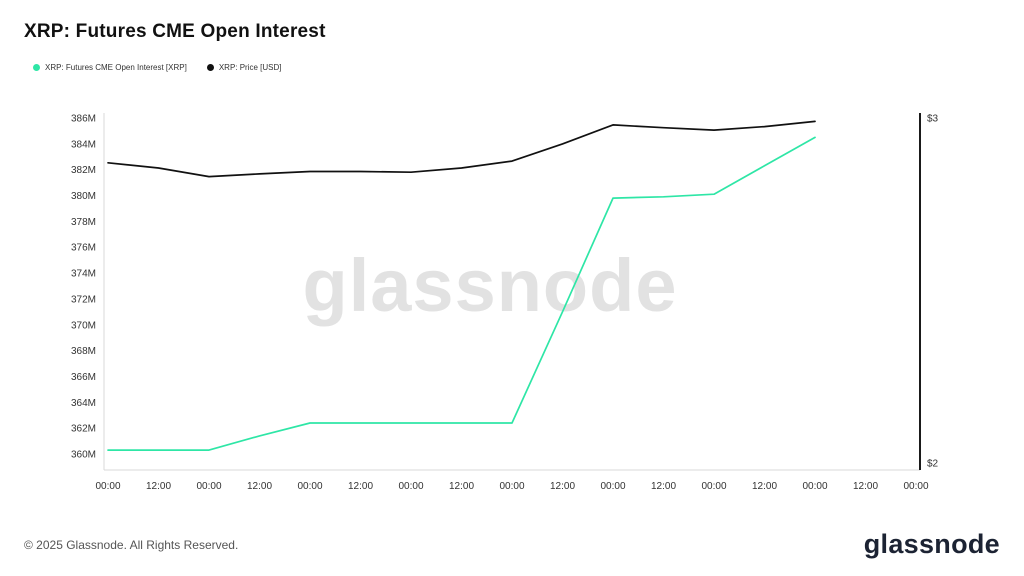 The height and width of the screenshot is (576, 1024). Describe the element at coordinates (83, 196) in the screenshot. I see `svg-text: 380M` at that location.